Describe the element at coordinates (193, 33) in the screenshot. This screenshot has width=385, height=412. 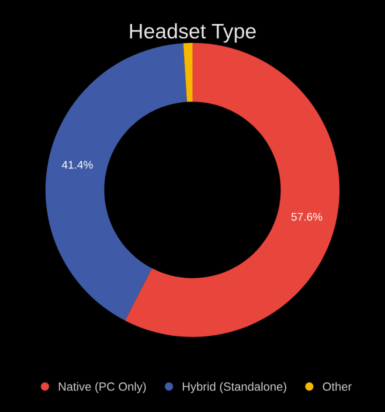
I see `chart-title: Headset Type` at that location.